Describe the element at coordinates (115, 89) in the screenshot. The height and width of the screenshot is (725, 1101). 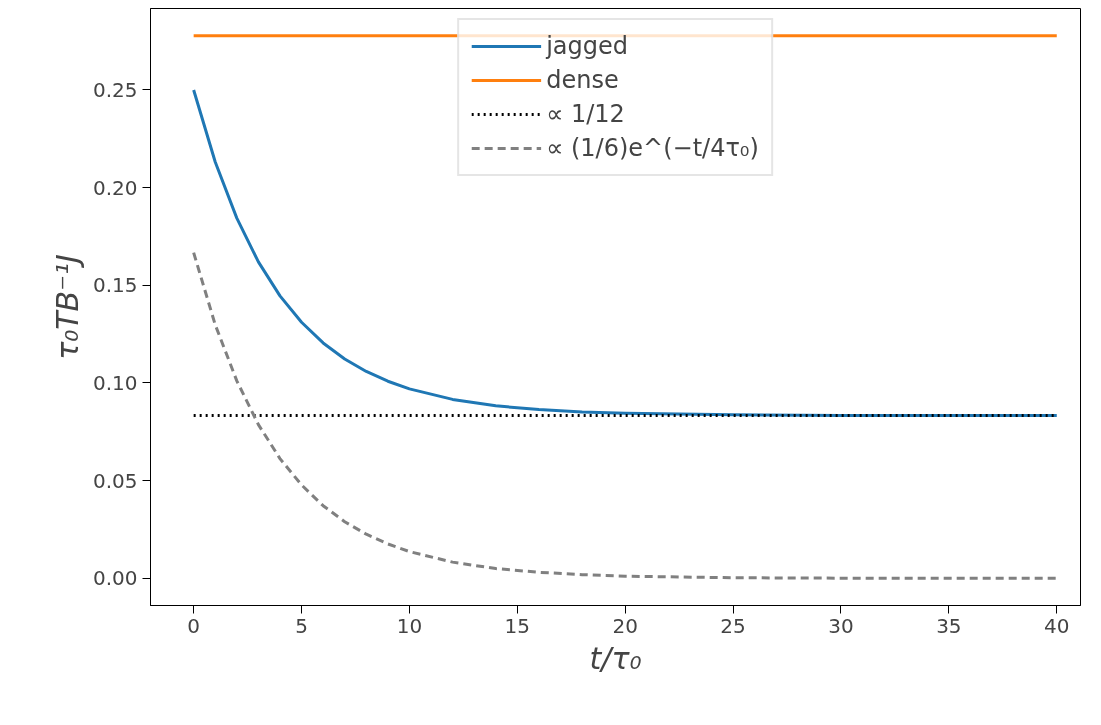
I see `y-tick-label: 0.25` at that location.